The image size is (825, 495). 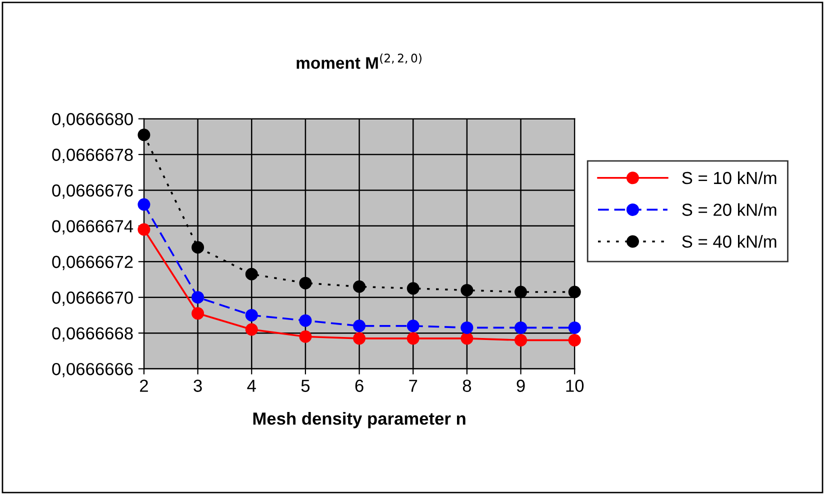 I want to click on y-tick-label: 0,0666666, so click(x=92, y=370).